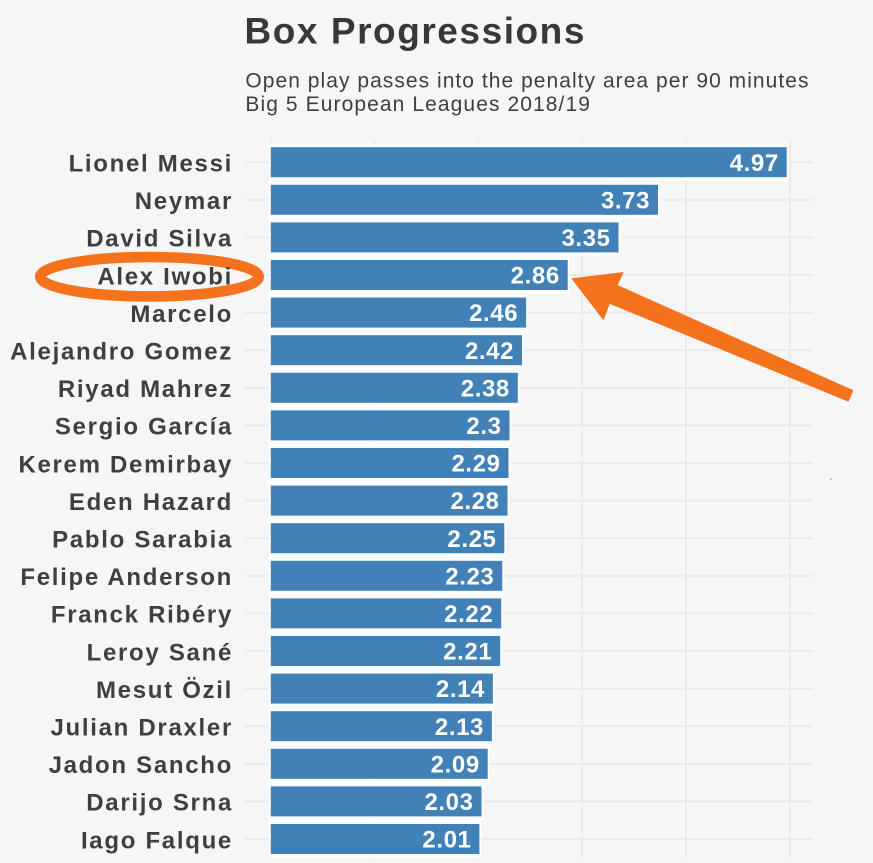  What do you see at coordinates (754, 163) in the screenshot?
I see `svg-text: 4.97` at bounding box center [754, 163].